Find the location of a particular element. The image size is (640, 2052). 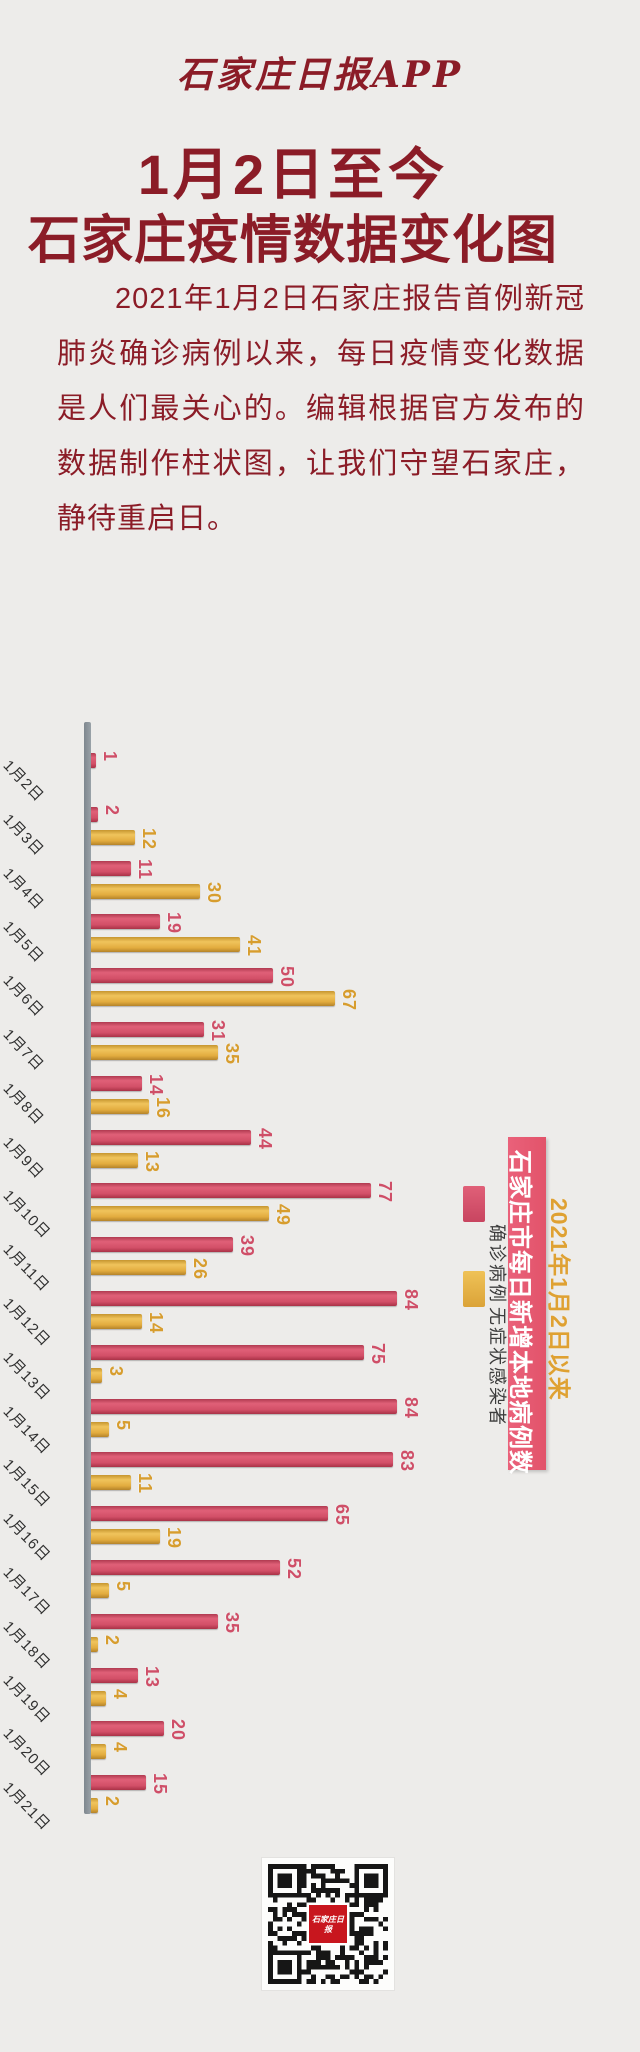

date-label: 1月2日 is located at coordinates (24, 781).